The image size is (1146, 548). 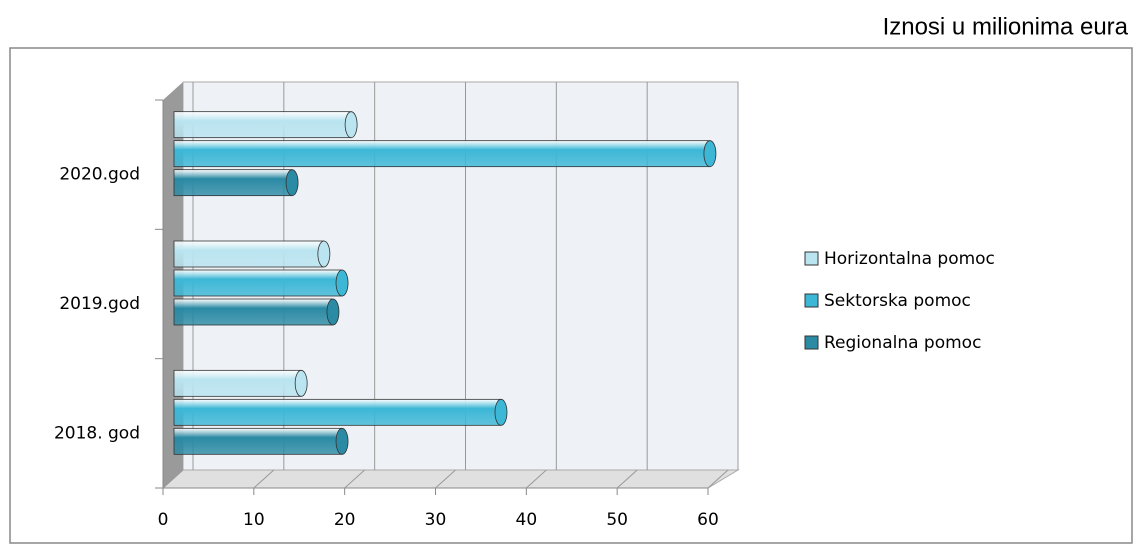 I want to click on x-tick-label: 20, so click(x=345, y=520).